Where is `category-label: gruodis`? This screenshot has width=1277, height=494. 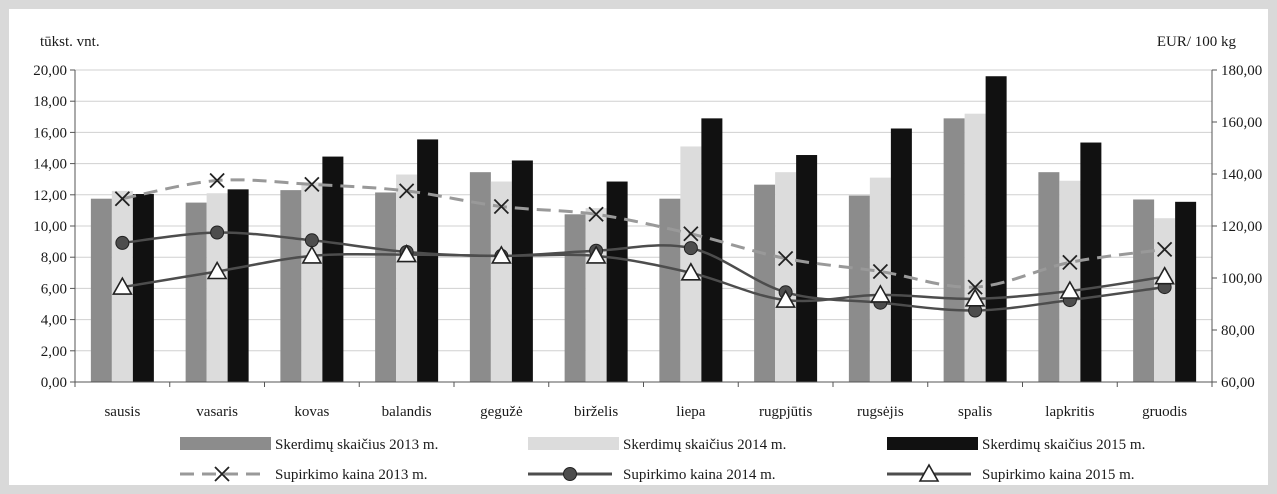 category-label: gruodis is located at coordinates (1164, 412).